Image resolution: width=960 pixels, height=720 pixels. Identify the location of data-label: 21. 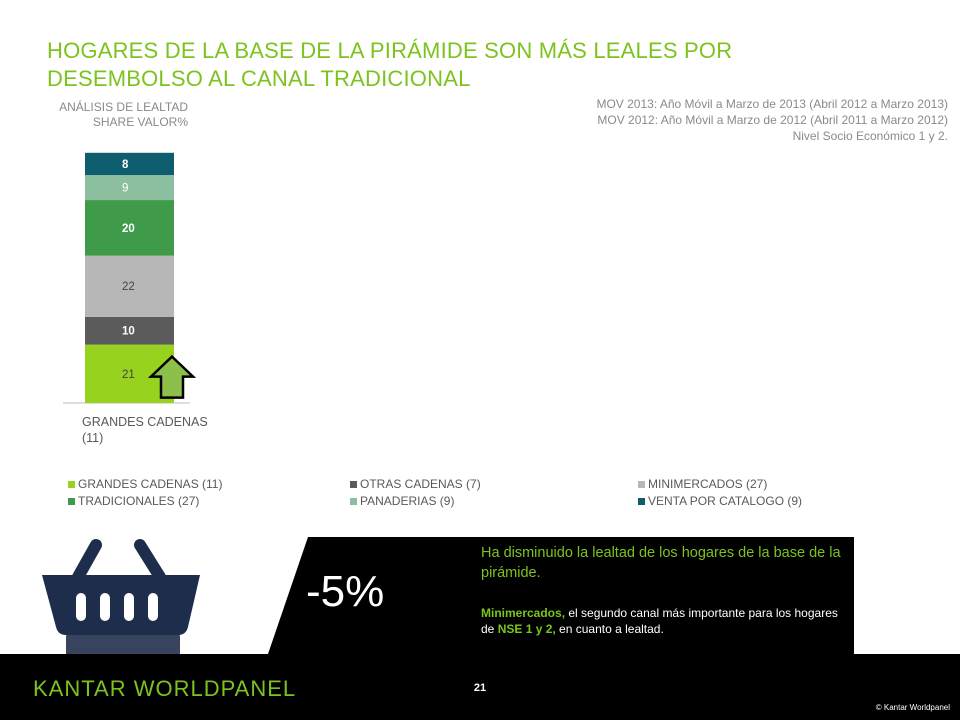
(128, 375).